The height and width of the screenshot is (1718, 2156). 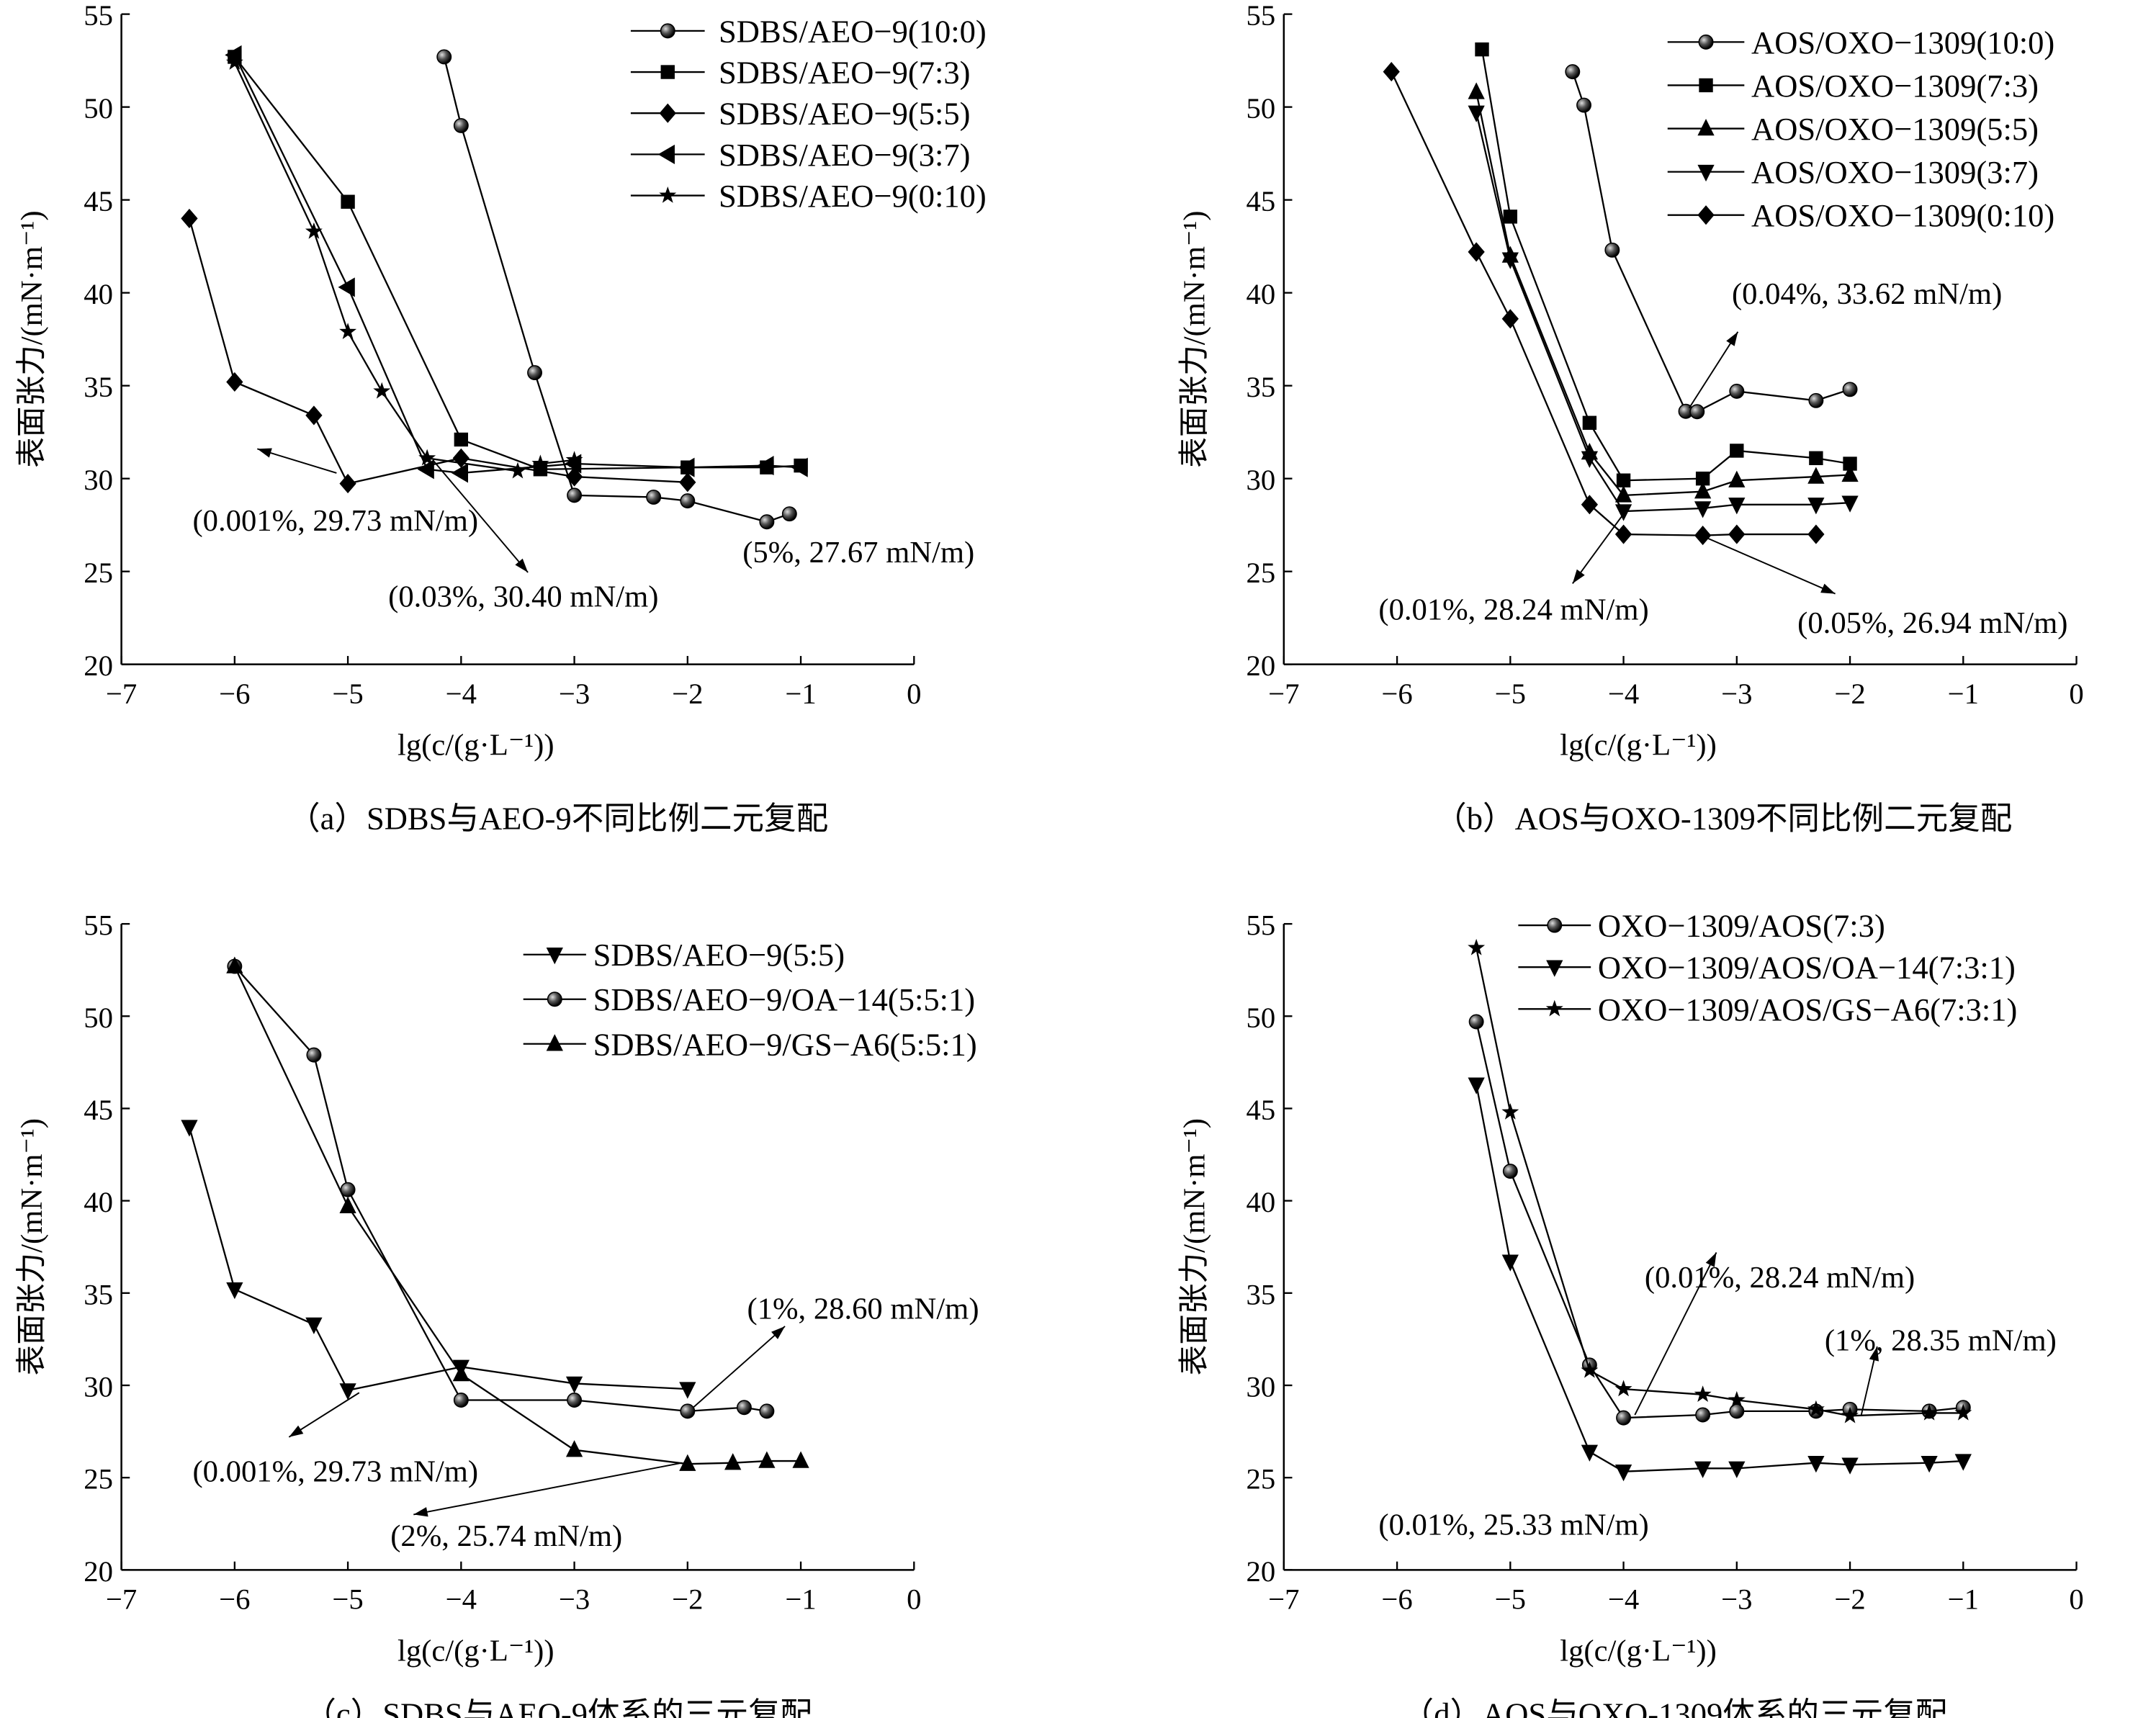 What do you see at coordinates (863, 1309) in the screenshot?
I see `annotation-label: (1%, 28.60 mN/m)` at bounding box center [863, 1309].